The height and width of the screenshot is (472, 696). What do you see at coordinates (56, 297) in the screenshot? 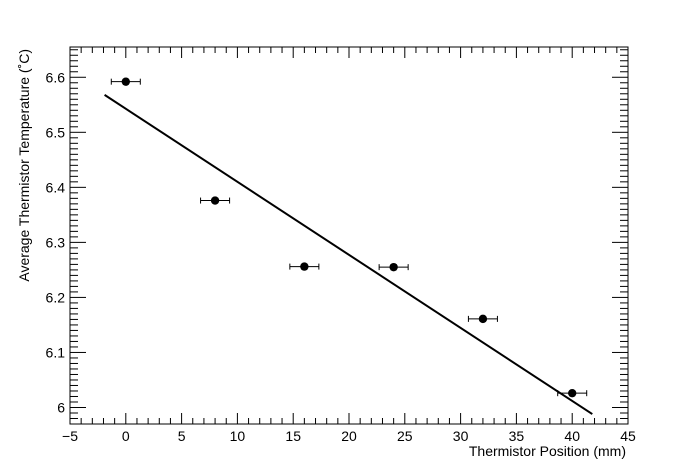
I see `y-tick-label: 6.2` at bounding box center [56, 297].